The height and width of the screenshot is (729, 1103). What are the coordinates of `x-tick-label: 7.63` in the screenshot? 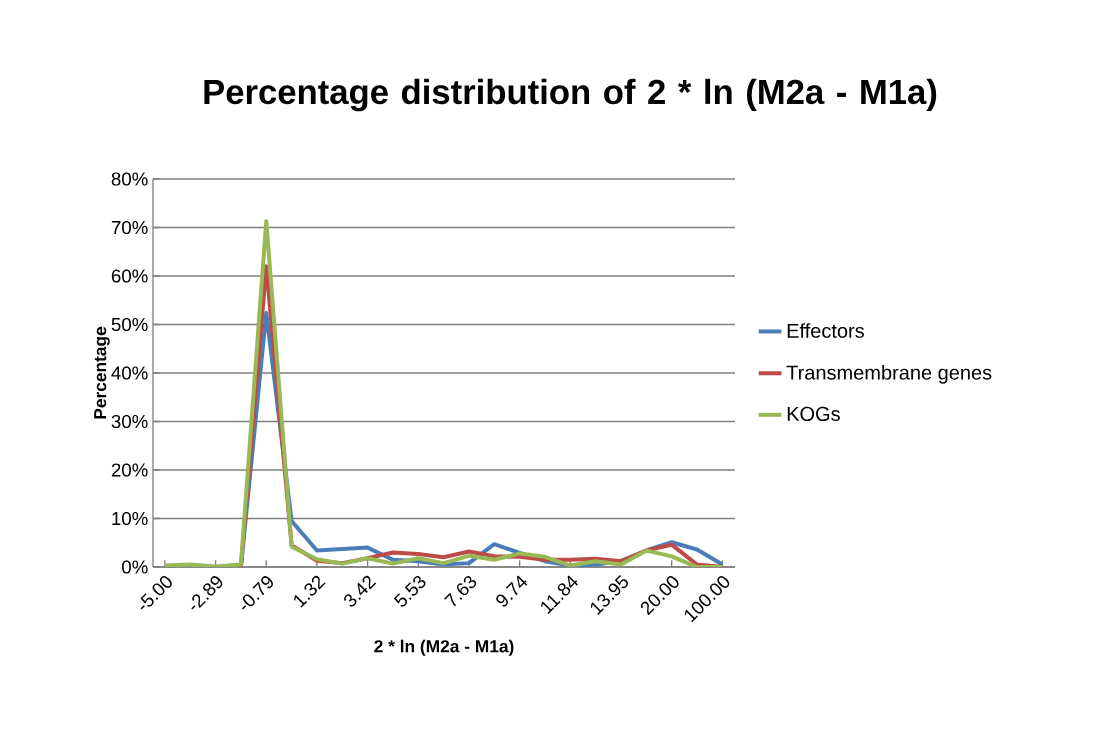 It's located at (460, 591).